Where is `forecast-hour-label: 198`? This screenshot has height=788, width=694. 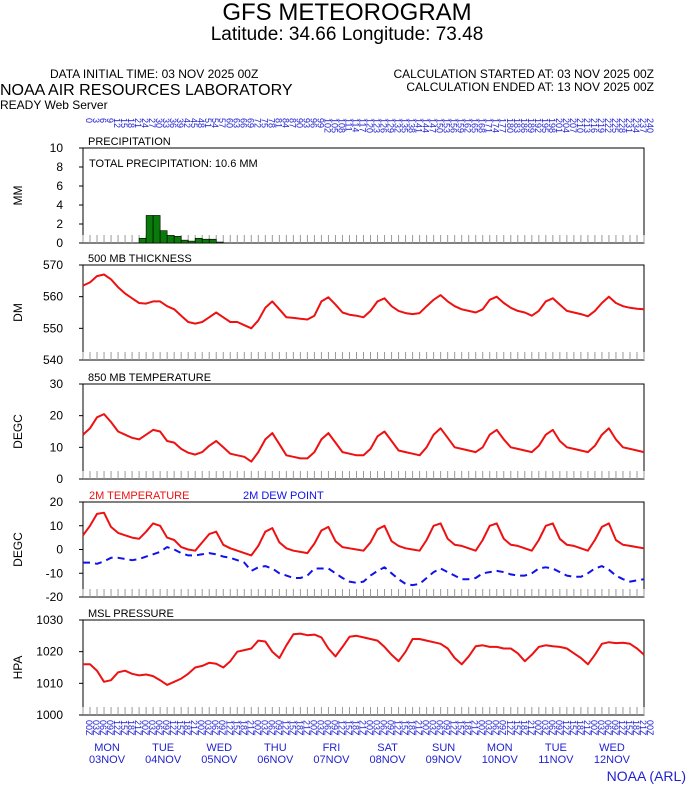 forecast-hour-label: 198 is located at coordinates (552, 125).